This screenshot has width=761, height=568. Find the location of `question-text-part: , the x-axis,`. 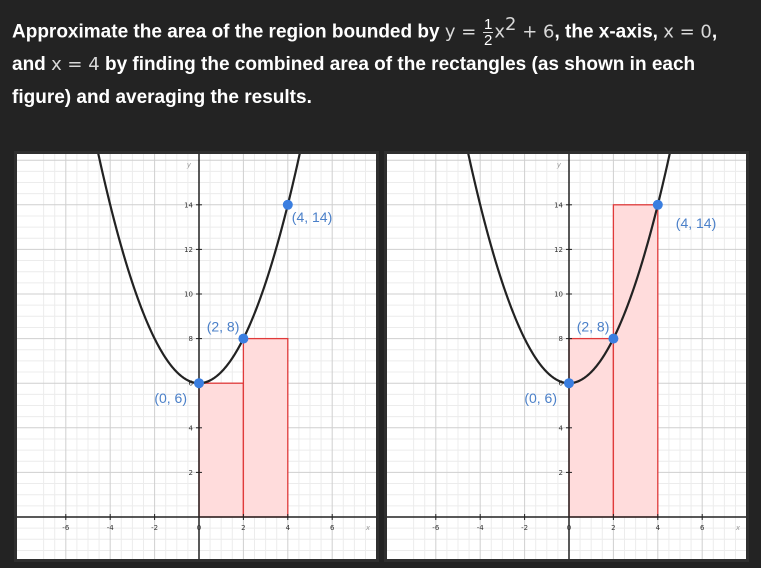

question-text-part: , the x-axis, is located at coordinates (609, 32).